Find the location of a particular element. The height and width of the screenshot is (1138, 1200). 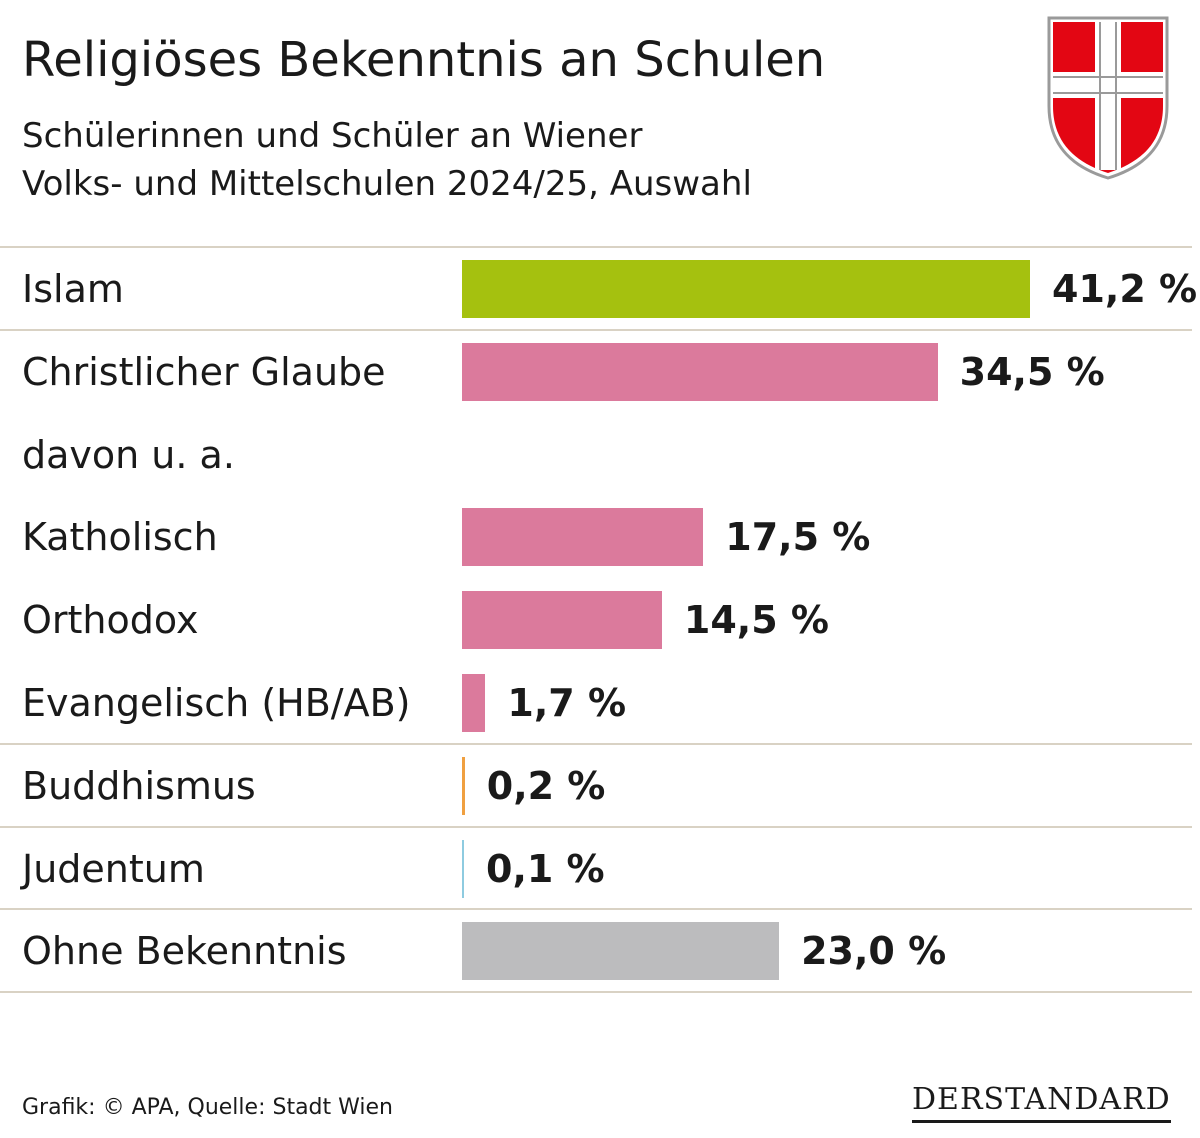

category-label: Katholisch is located at coordinates (120, 537).